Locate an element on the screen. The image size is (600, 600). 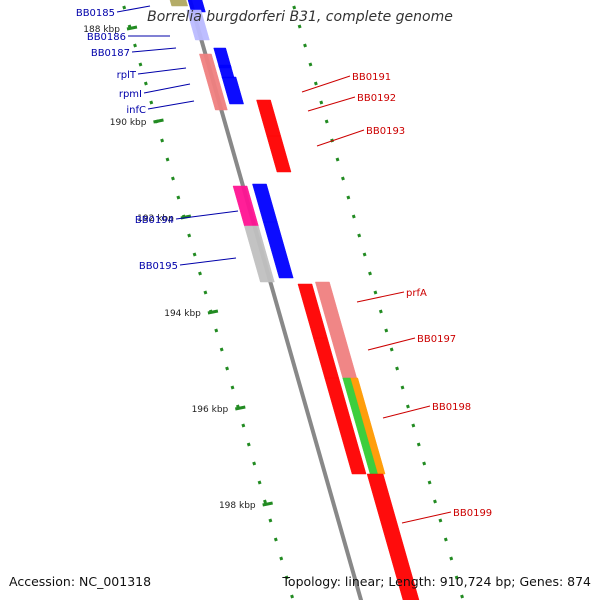
gene-label: rpmI is located at coordinates (130, 94).